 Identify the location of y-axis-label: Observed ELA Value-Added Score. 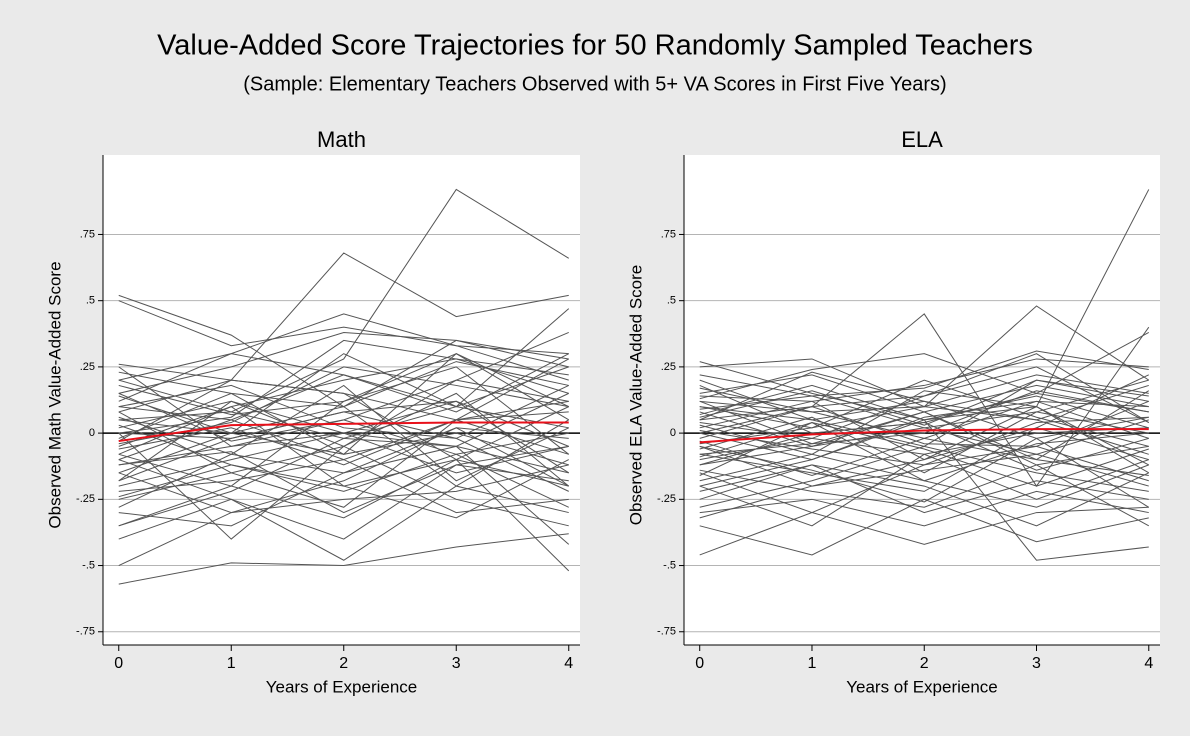
(635, 395).